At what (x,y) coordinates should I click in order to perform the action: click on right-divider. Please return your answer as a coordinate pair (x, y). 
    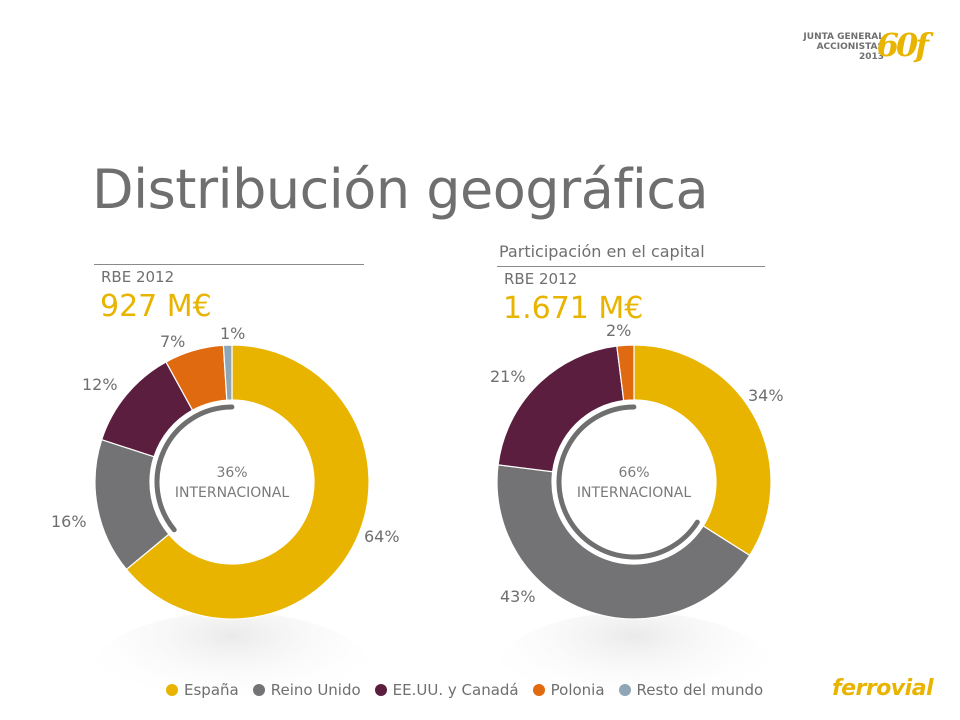
    Looking at the image, I should click on (631, 266).